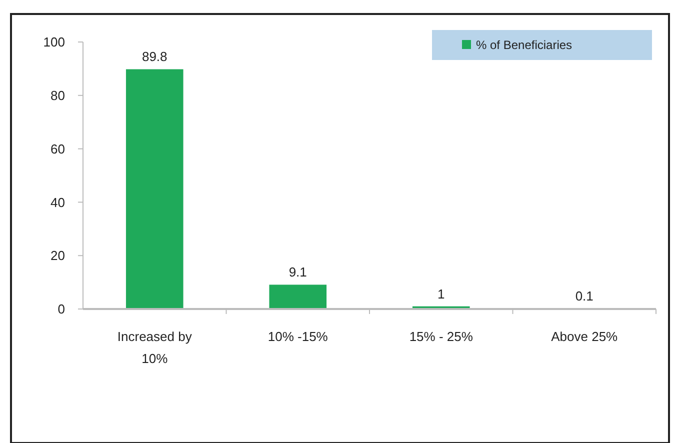 This screenshot has height=443, width=678. What do you see at coordinates (298, 336) in the screenshot?
I see `x-tick-label: 10% -15%` at bounding box center [298, 336].